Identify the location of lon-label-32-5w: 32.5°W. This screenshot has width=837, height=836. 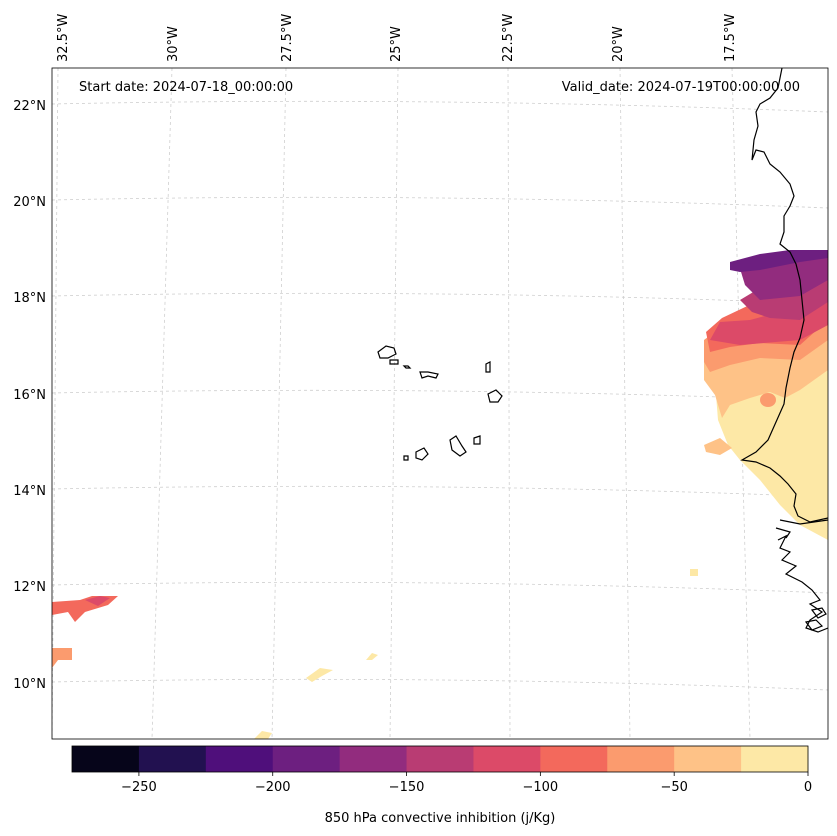
(63, 38).